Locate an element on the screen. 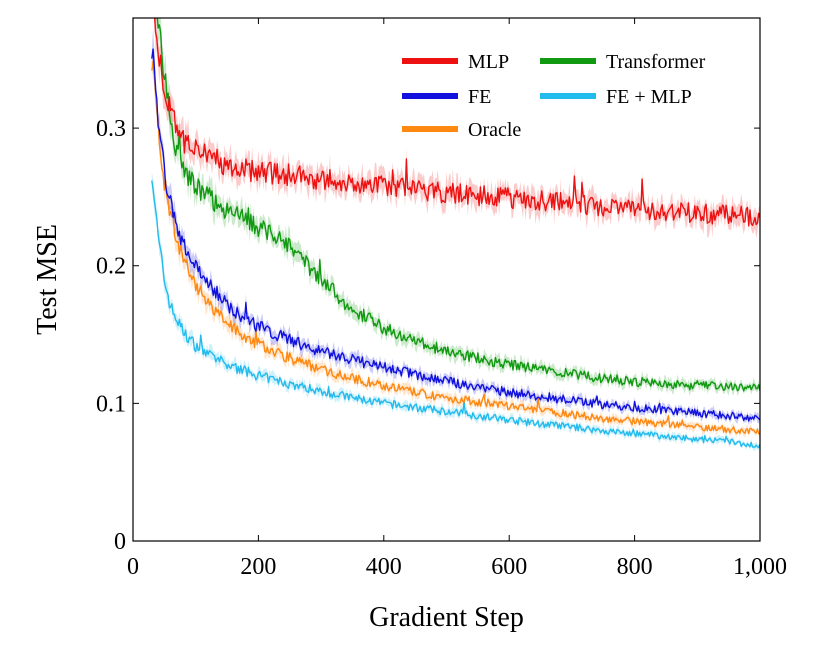  legend-label: MLP is located at coordinates (488, 62).